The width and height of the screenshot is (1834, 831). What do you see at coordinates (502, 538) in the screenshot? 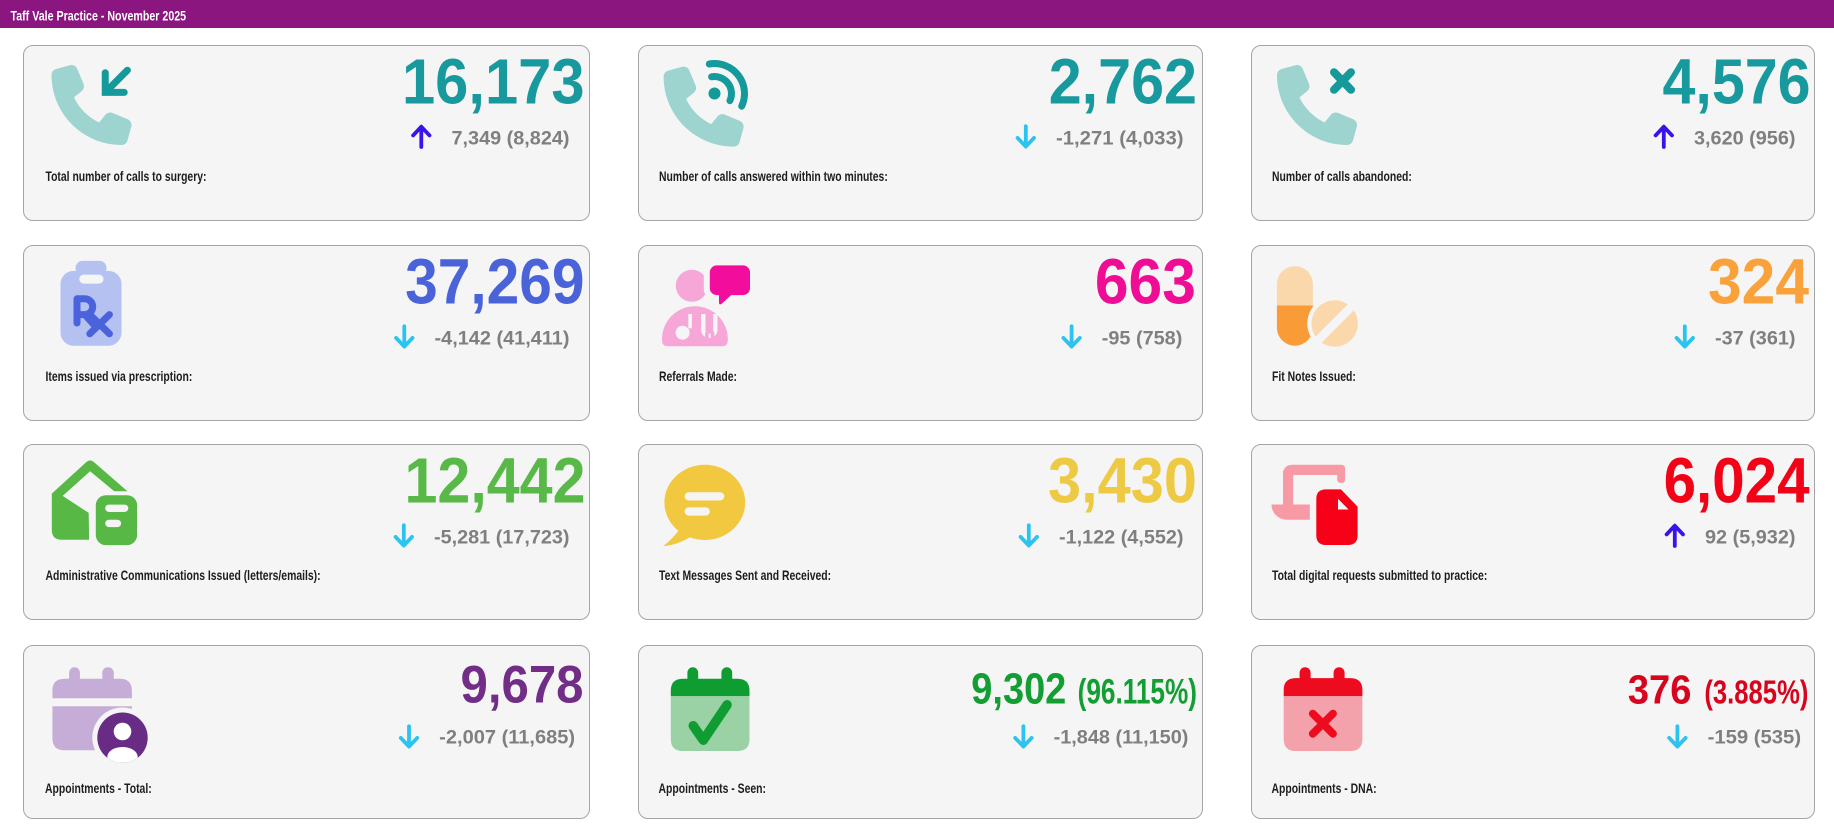
I see `svg-text: -5,281 (17,723)` at bounding box center [502, 538].